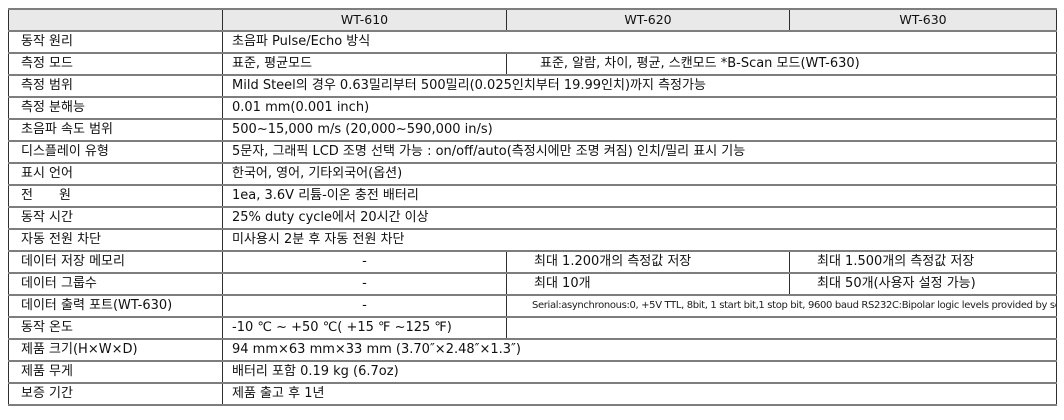 This screenshot has width=1064, height=420. I want to click on spec-label: 측정 범위, so click(115, 86).